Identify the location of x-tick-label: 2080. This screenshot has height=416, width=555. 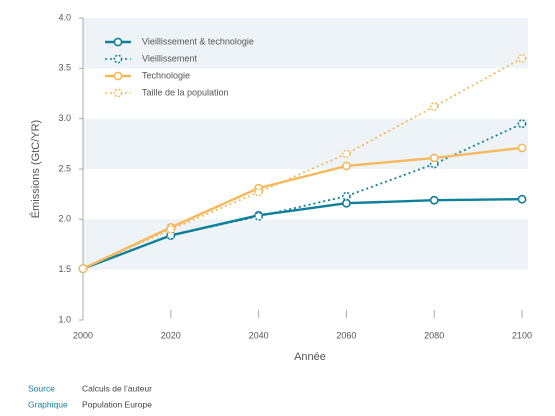
(434, 335).